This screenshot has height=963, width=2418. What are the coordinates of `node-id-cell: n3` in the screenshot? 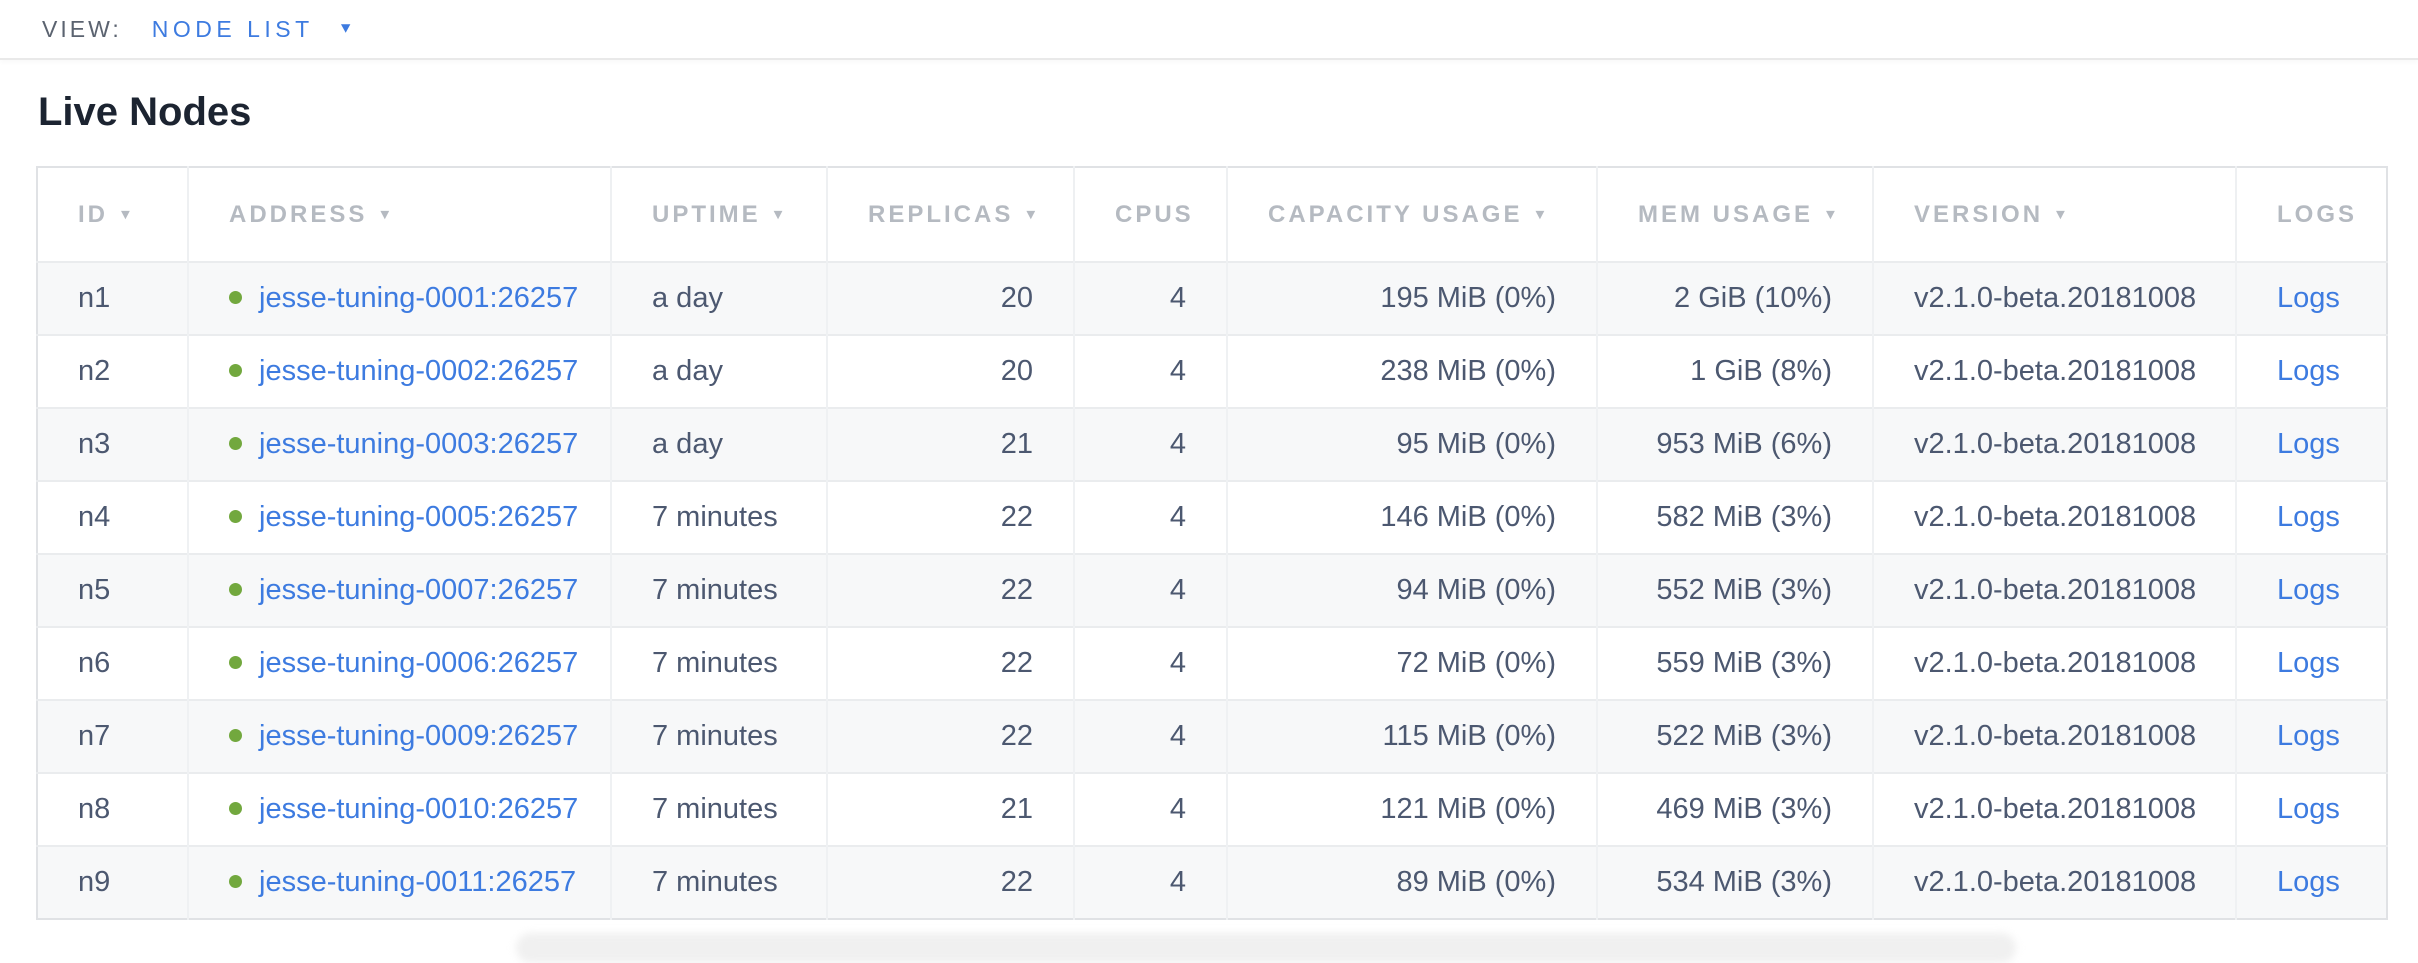 It's located at (112, 444).